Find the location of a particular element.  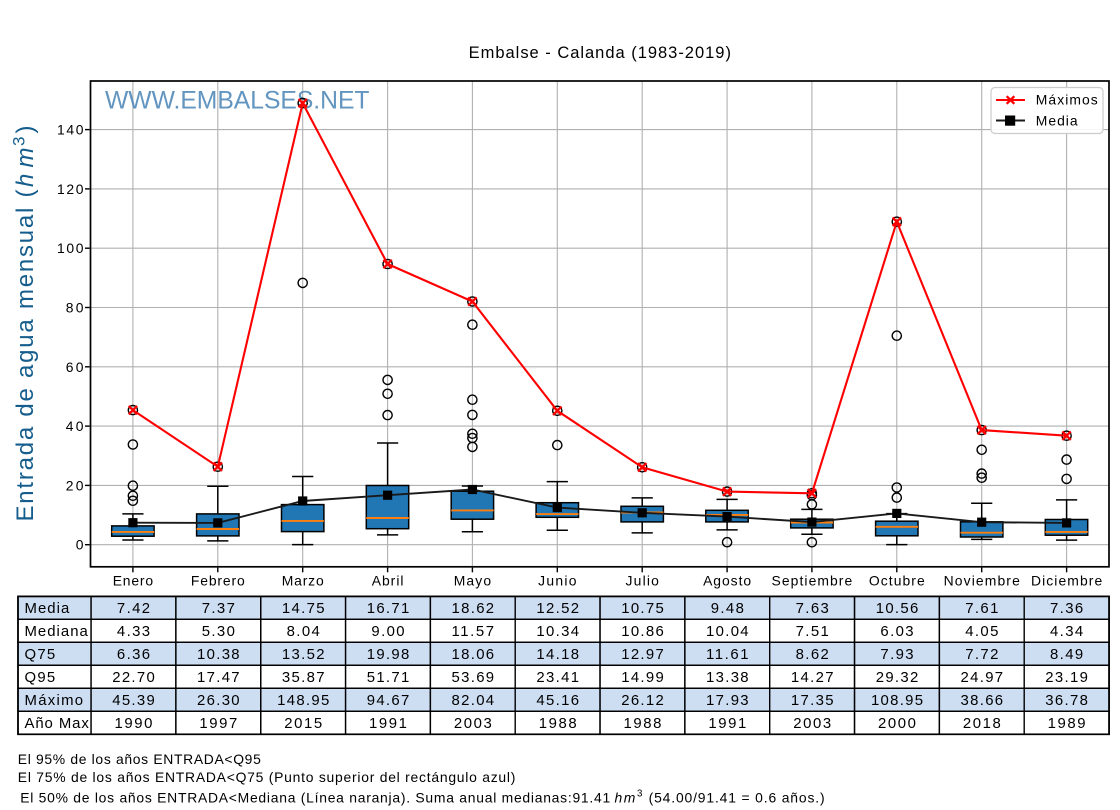

svg-text: 94.67 is located at coordinates (388, 701).